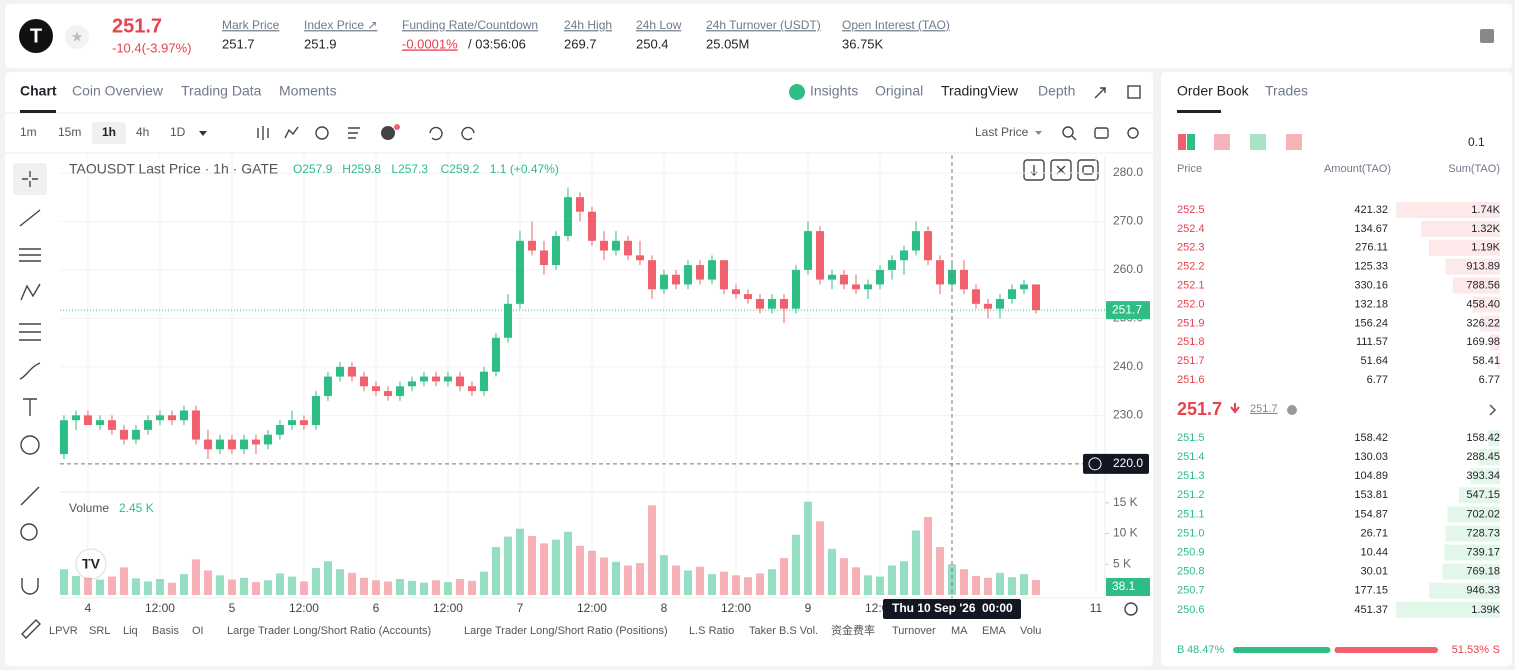  What do you see at coordinates (1191, 572) in the screenshot?
I see `ob-price: 250.8` at bounding box center [1191, 572].